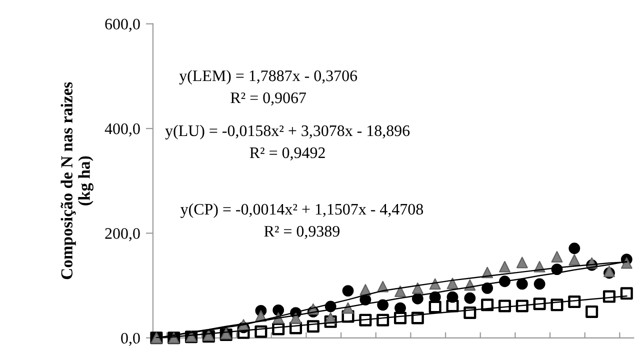 This screenshot has height=361, width=640. What do you see at coordinates (130, 339) in the screenshot?
I see `y-tick-label: 0,0` at bounding box center [130, 339].